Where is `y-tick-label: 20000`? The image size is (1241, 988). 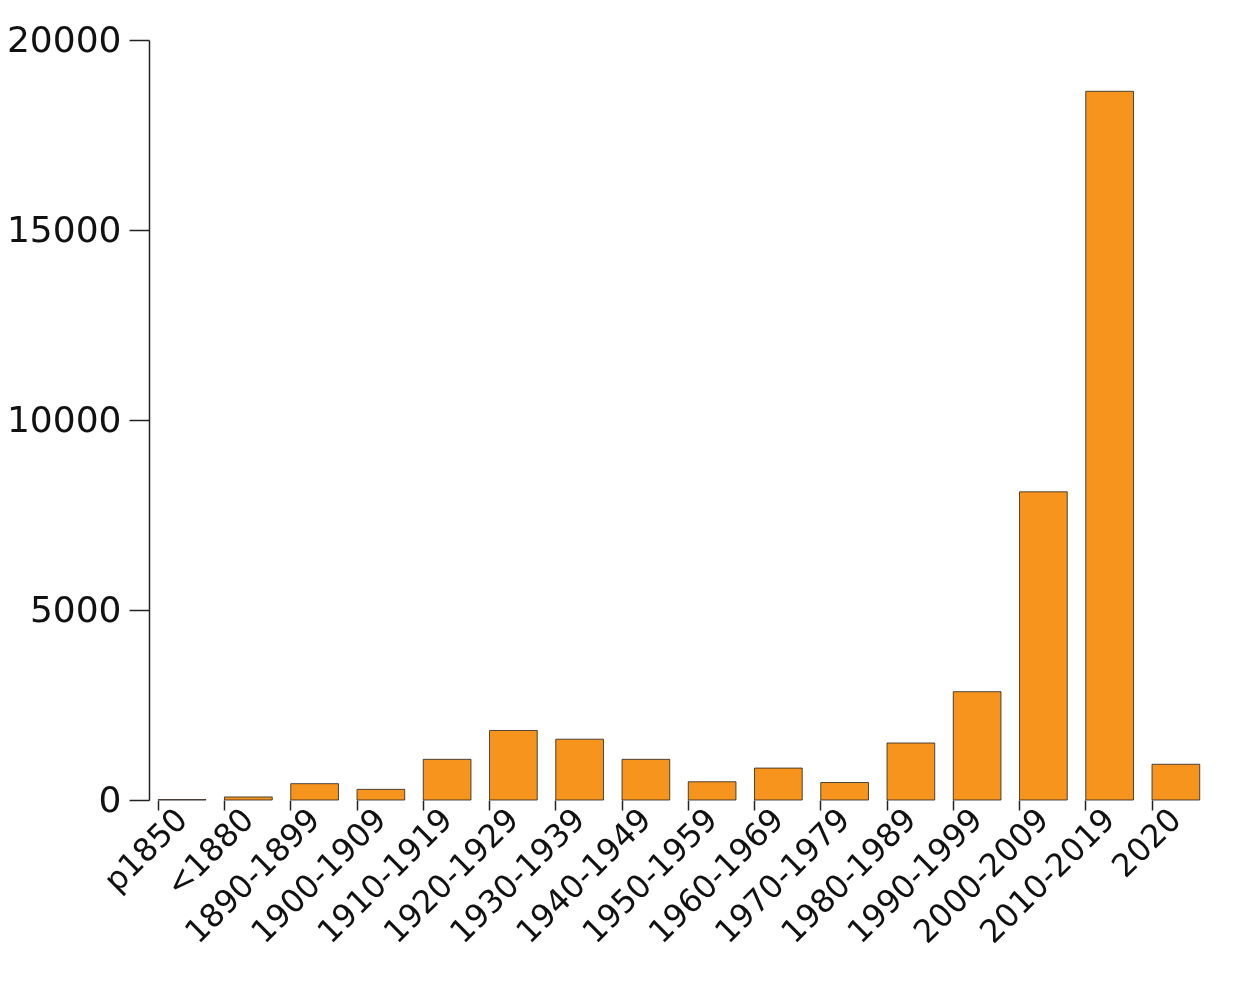
y-tick-label: 20000 is located at coordinates (64, 39).